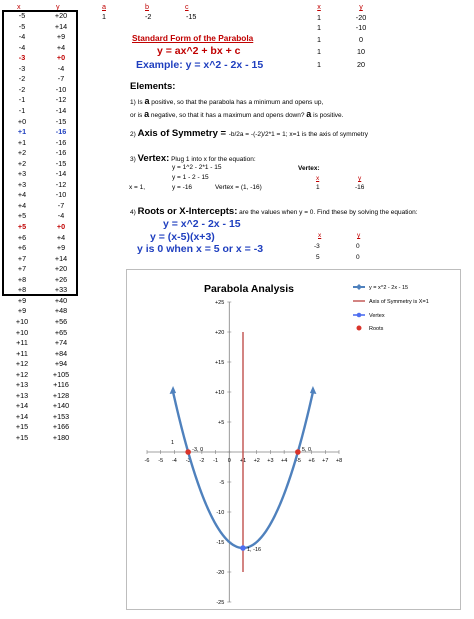 This screenshot has width=474, height=619. I want to click on y-cell: +33, so click(61, 290).